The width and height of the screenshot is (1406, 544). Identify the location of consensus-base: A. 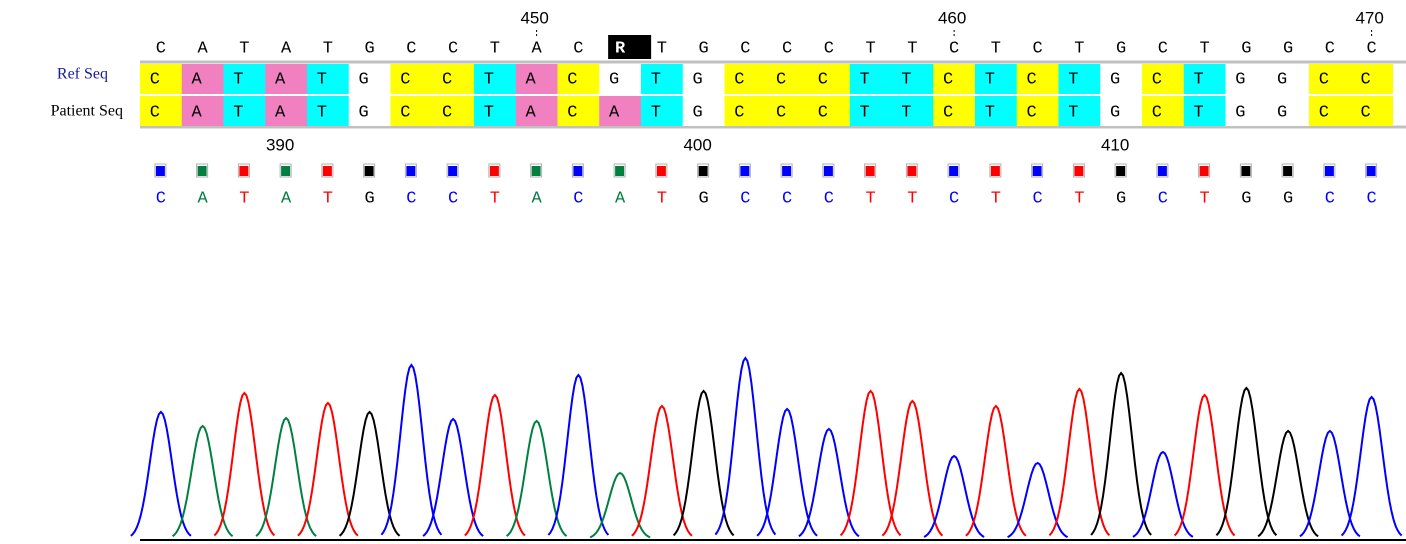
(203, 48).